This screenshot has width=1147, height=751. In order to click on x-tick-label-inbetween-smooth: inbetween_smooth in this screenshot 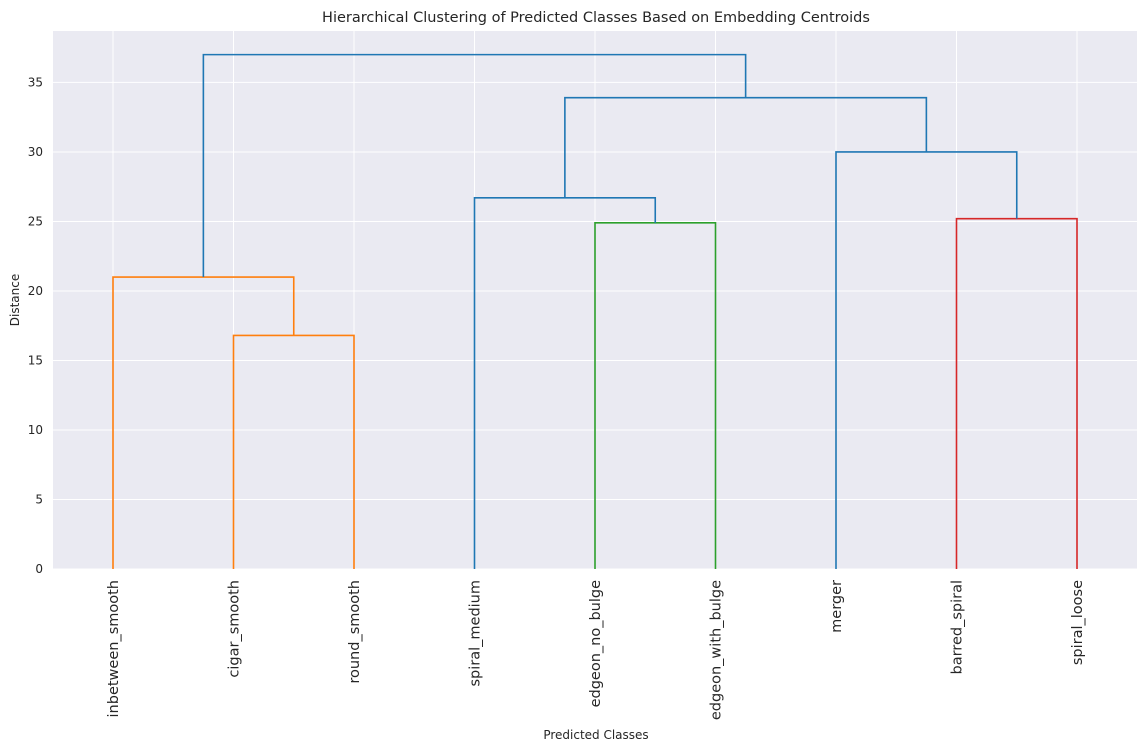, I will do `click(114, 648)`.